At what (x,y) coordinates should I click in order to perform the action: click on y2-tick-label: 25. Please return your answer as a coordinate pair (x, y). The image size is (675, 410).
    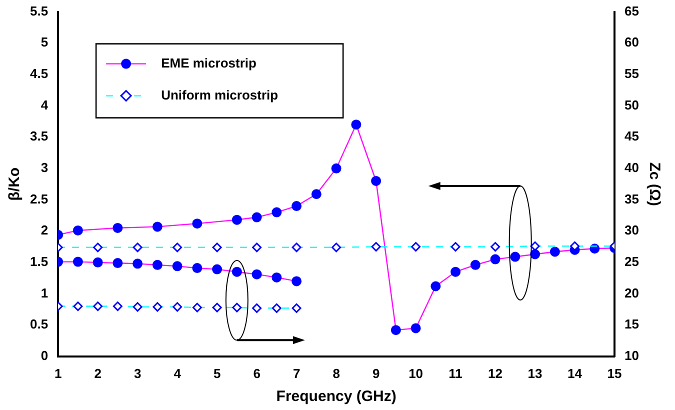
    Looking at the image, I should click on (632, 261).